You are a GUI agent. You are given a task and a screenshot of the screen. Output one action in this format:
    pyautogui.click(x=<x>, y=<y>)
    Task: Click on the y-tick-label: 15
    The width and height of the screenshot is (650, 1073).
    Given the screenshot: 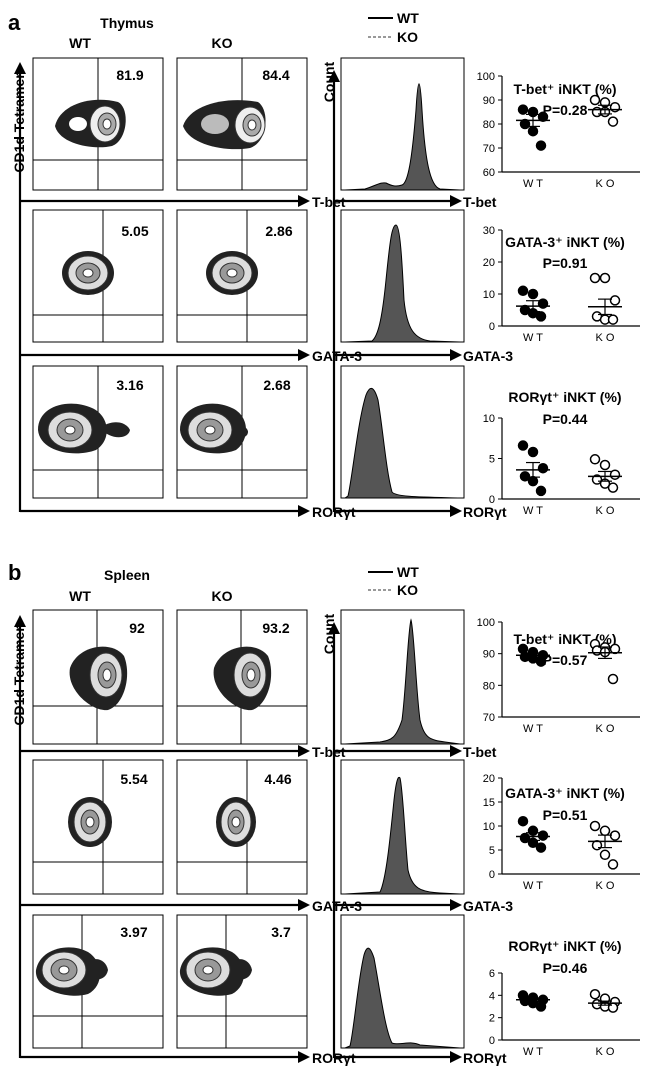 What is the action you would take?
    pyautogui.click(x=489, y=803)
    